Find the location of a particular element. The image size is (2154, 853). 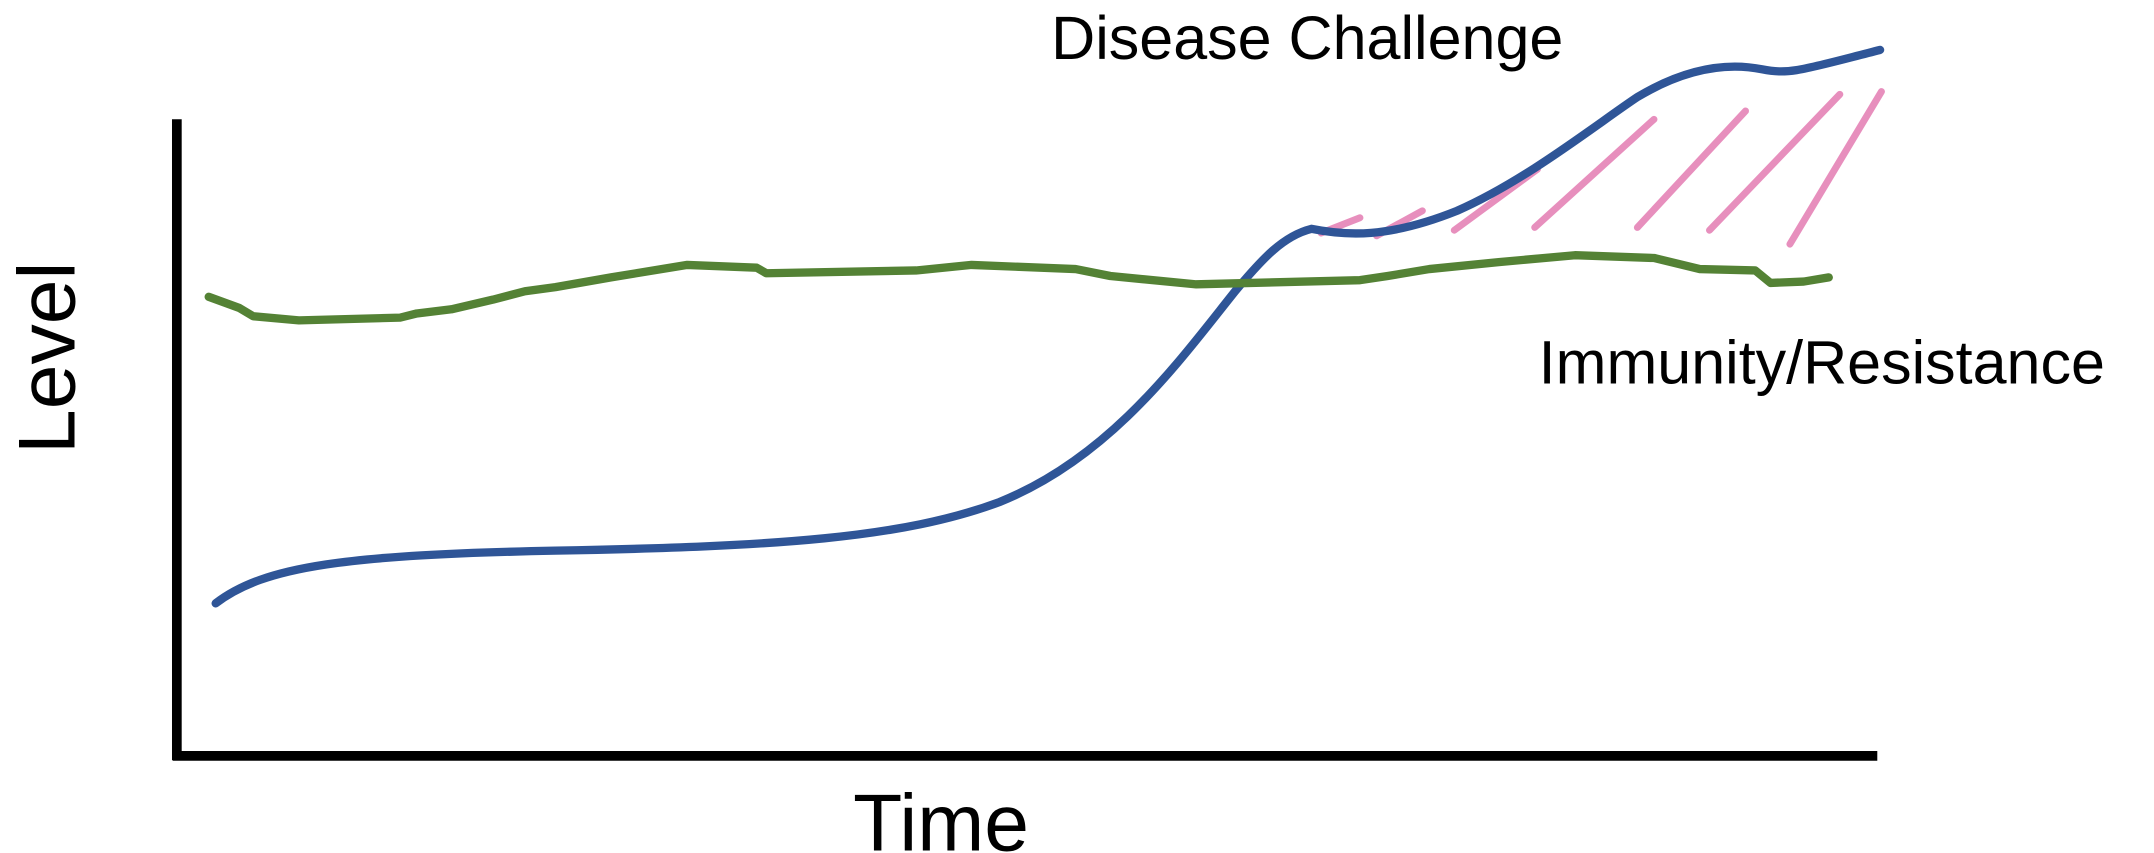

immunity-line is located at coordinates (1018, 288).